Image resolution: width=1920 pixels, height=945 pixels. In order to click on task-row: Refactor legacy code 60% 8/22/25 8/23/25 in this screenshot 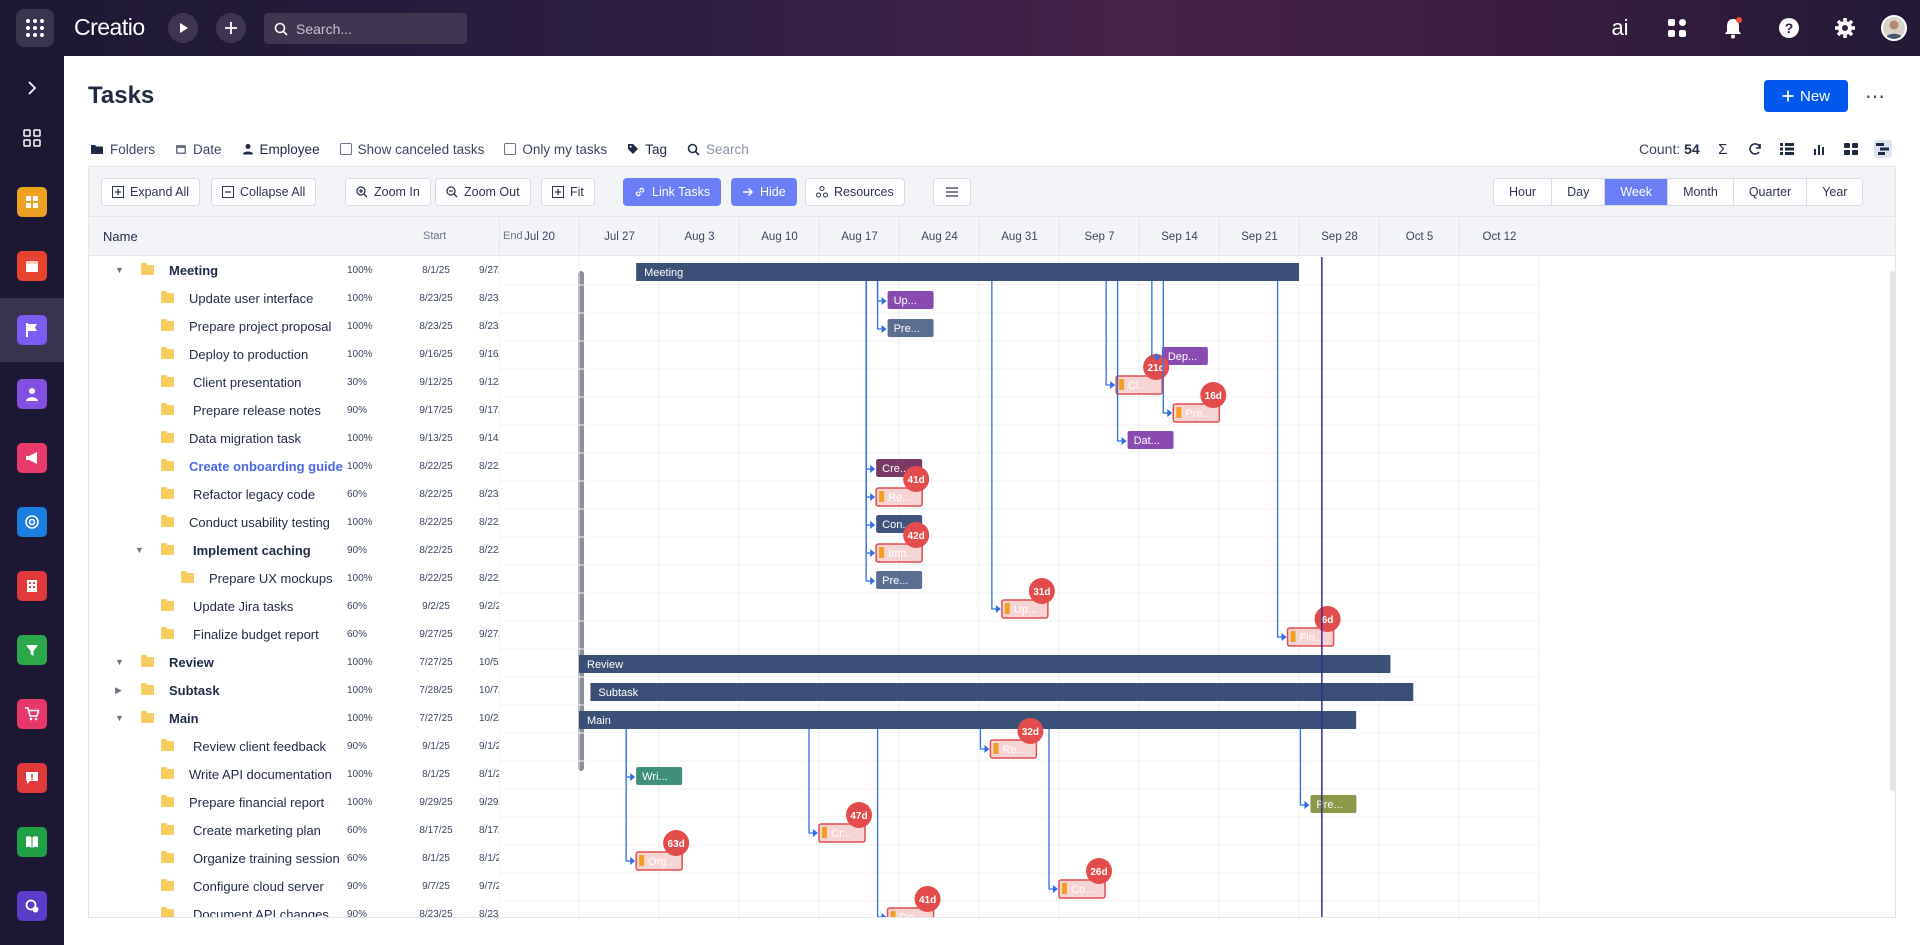, I will do `click(294, 495)`.